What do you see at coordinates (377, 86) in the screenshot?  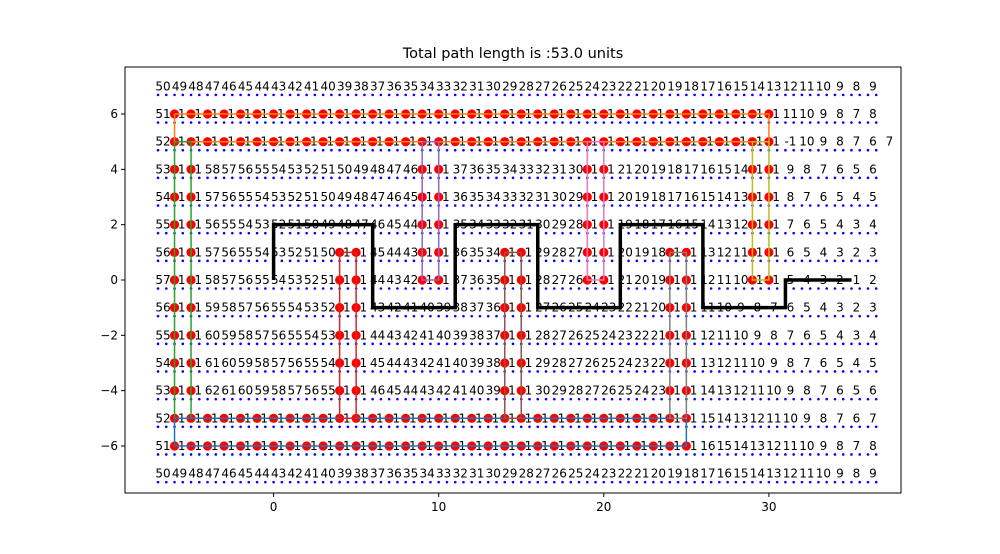 I see `cell-value-label: 37` at bounding box center [377, 86].